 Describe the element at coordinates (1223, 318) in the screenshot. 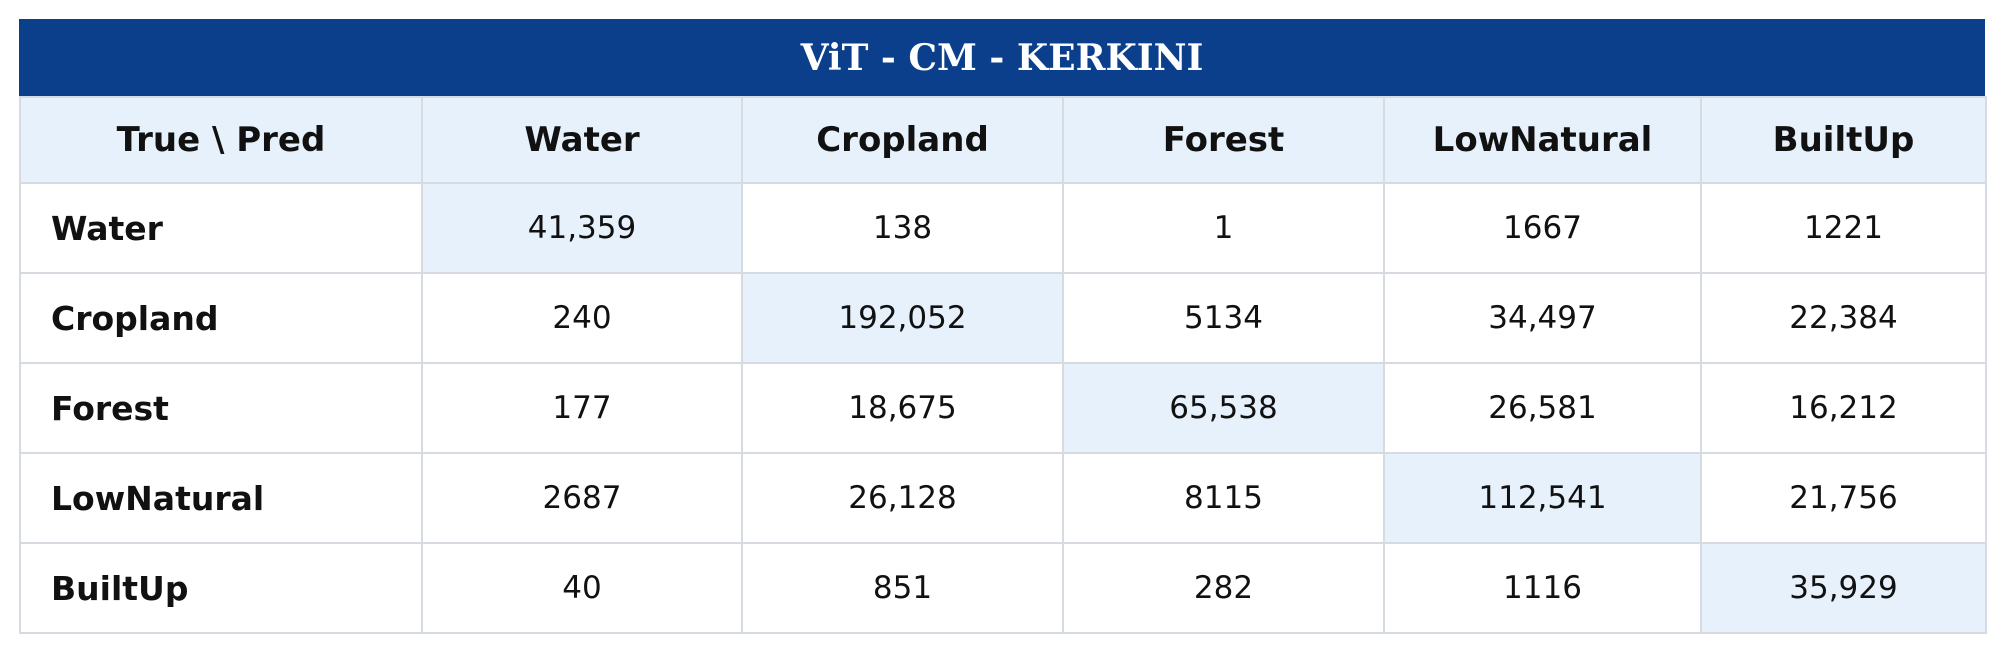

I see `matrix-cell: 5134` at that location.